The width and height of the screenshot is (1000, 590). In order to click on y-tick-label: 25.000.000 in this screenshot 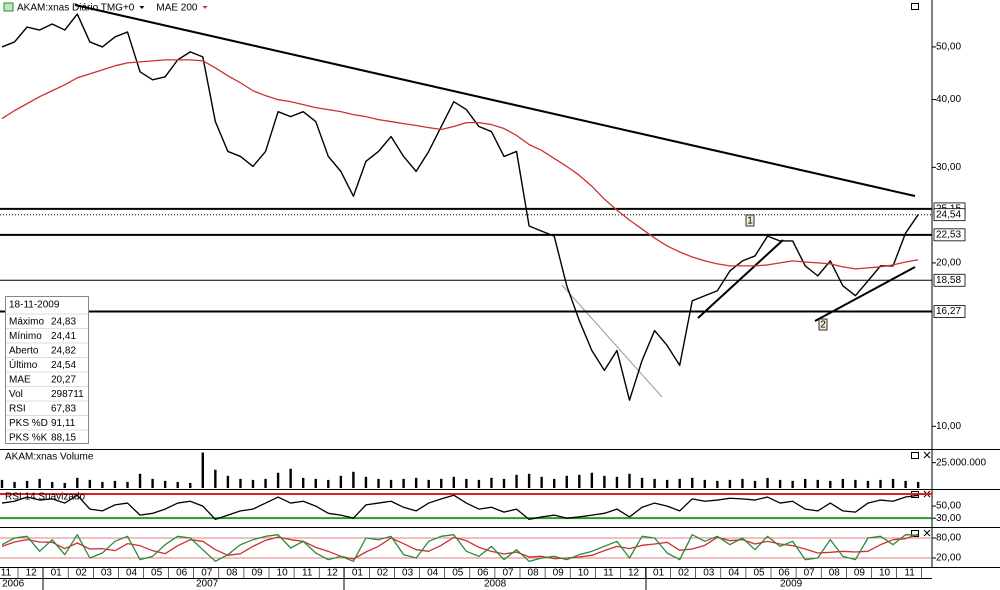, I will do `click(961, 462)`.